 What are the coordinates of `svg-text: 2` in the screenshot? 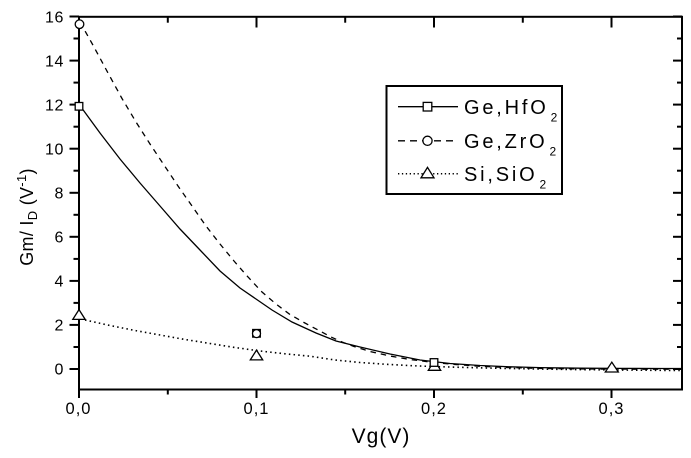 It's located at (60, 326).